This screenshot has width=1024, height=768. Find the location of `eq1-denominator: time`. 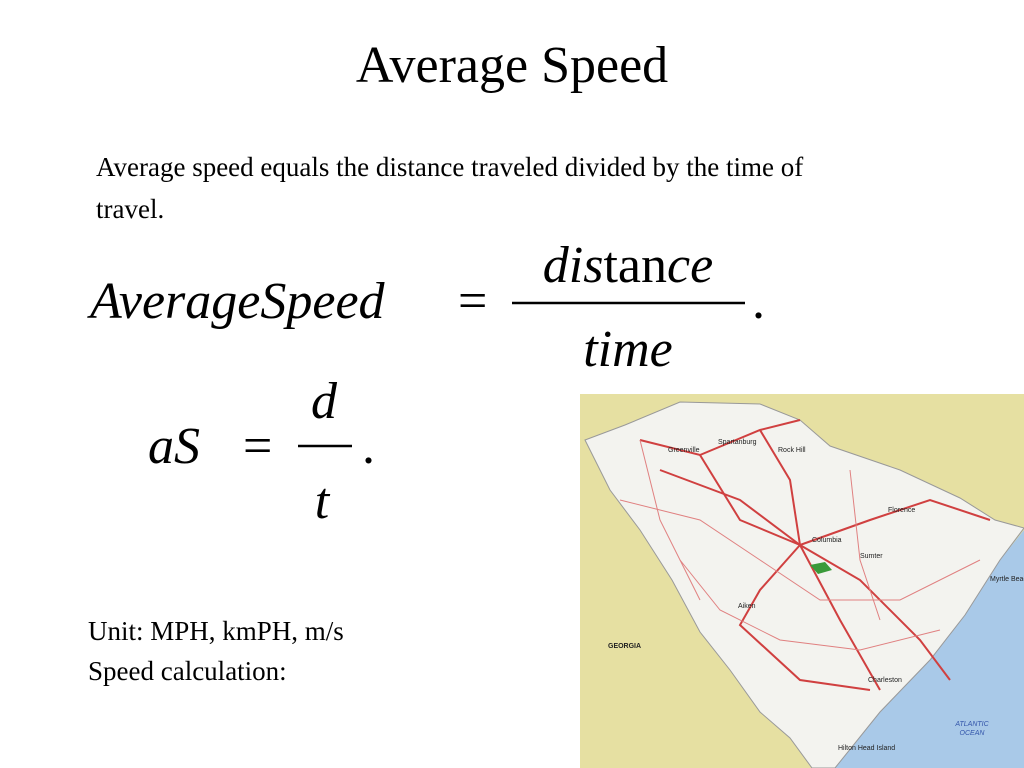

eq1-denominator: time is located at coordinates (628, 349).